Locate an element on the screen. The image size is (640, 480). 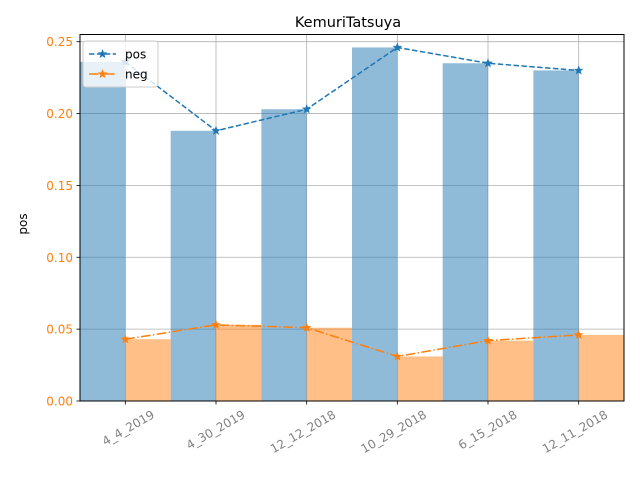
y-tick-label-4: 0.20 is located at coordinates (59, 114).